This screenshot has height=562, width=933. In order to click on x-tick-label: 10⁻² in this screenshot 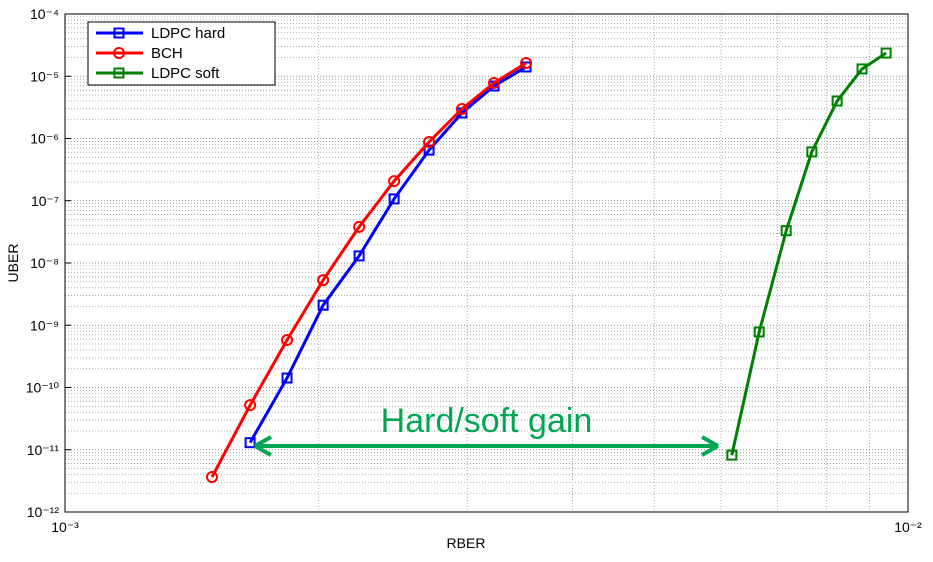, I will do `click(908, 527)`.